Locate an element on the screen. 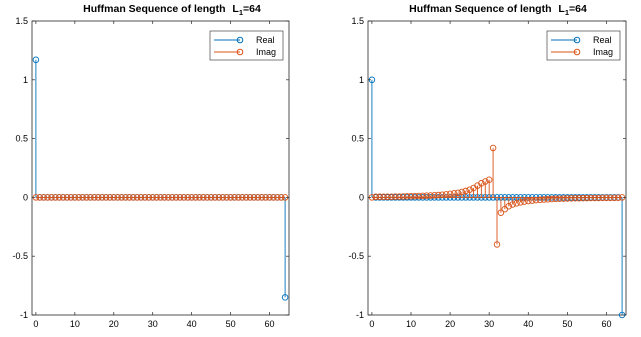 This screenshot has width=641, height=337. x-tick-label: 40 is located at coordinates (192, 324).